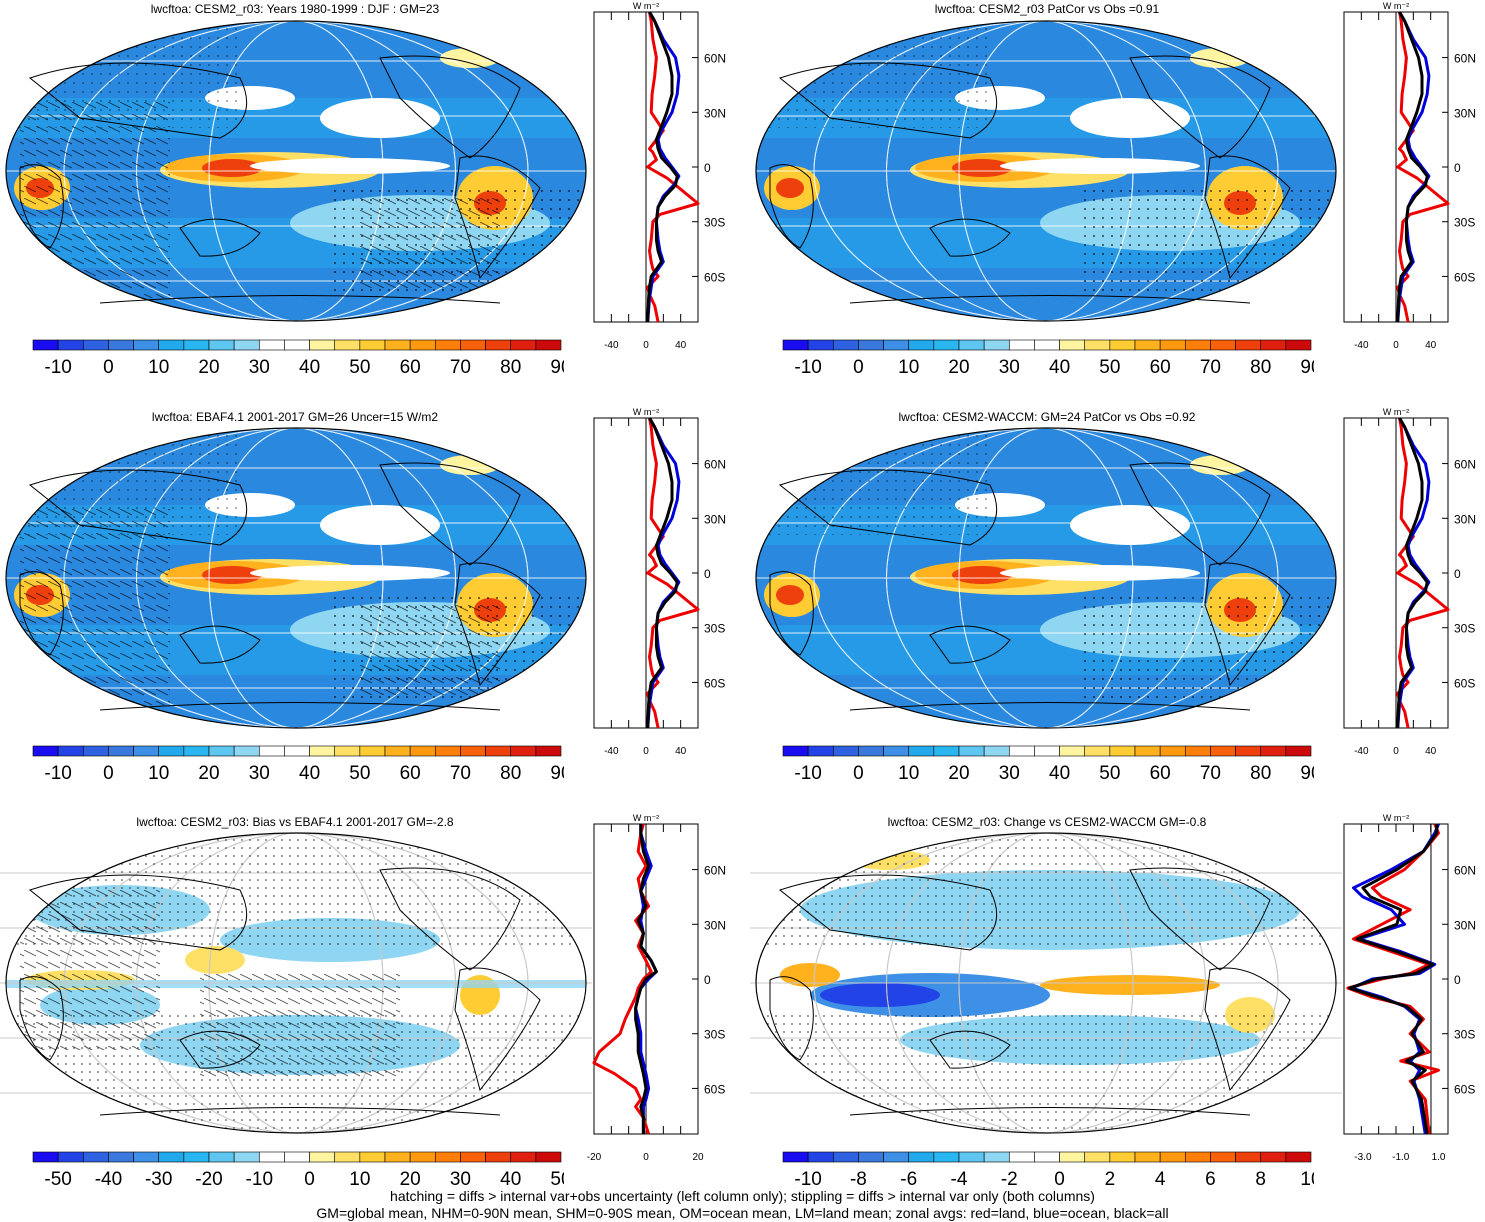  What do you see at coordinates (888, 507) in the screenshot?
I see `eurasia-coast` at bounding box center [888, 507].